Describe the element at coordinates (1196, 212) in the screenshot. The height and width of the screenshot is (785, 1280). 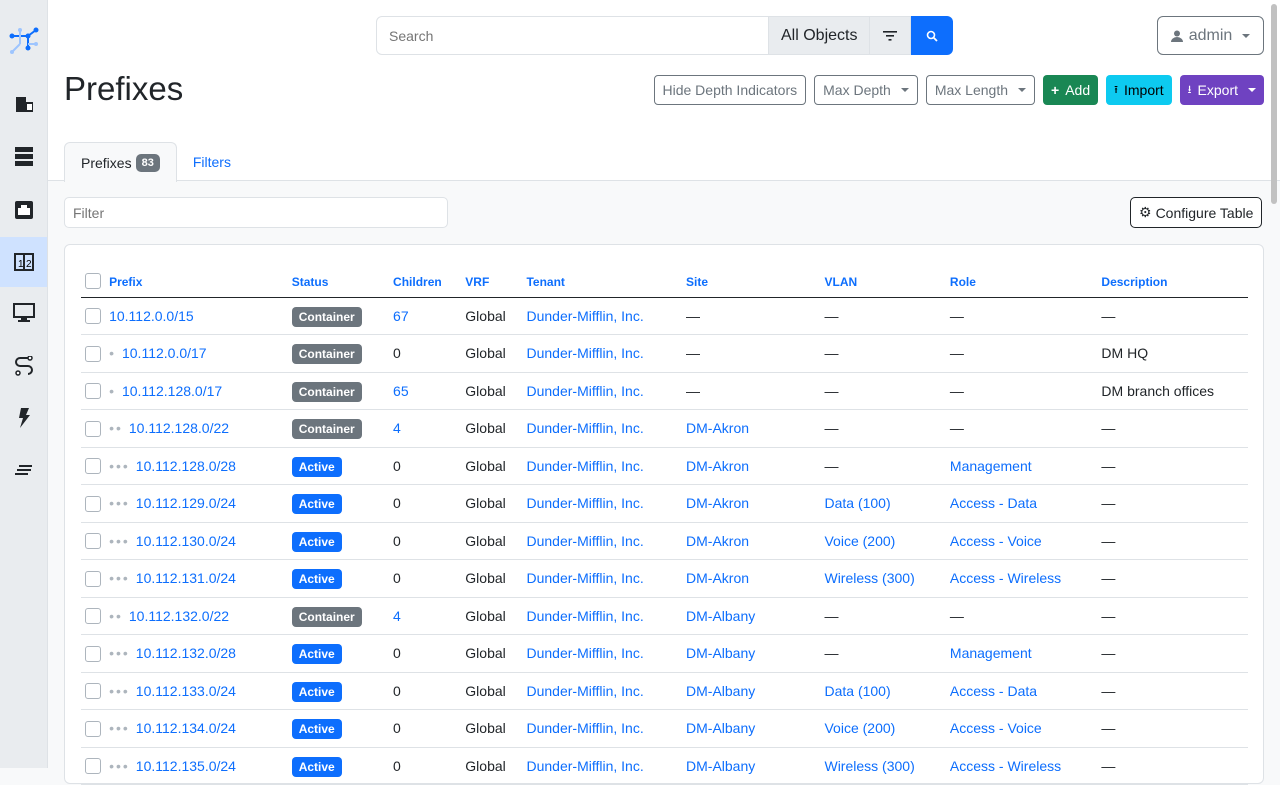
I see `configure-table-button: ⚙ Configure Table` at that location.